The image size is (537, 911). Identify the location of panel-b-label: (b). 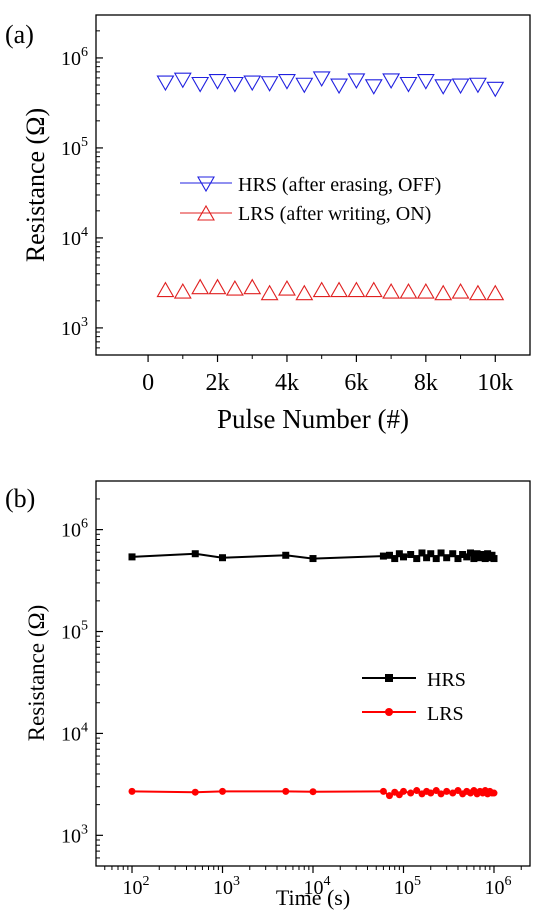
(20, 498).